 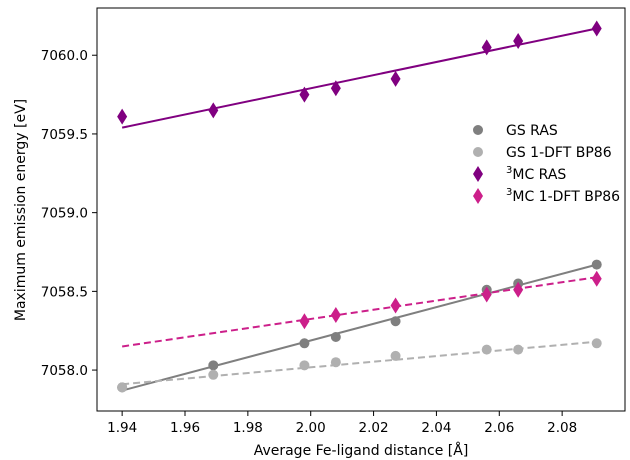 What do you see at coordinates (185, 428) in the screenshot?
I see `x-tick-label: 1.96` at bounding box center [185, 428].